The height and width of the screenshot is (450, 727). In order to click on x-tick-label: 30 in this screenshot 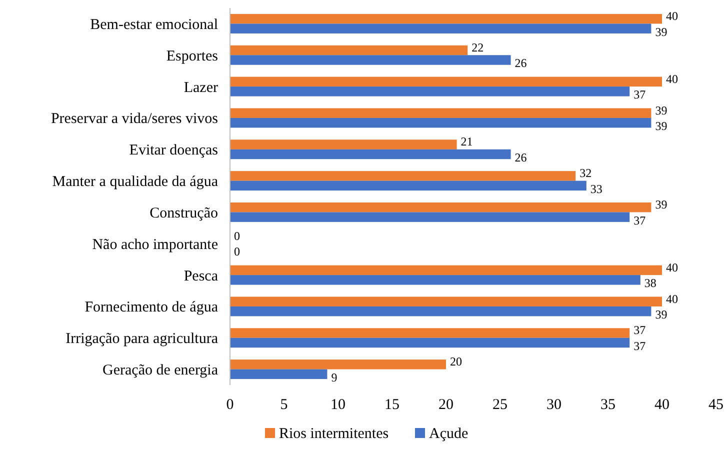, I will do `click(554, 405)`.